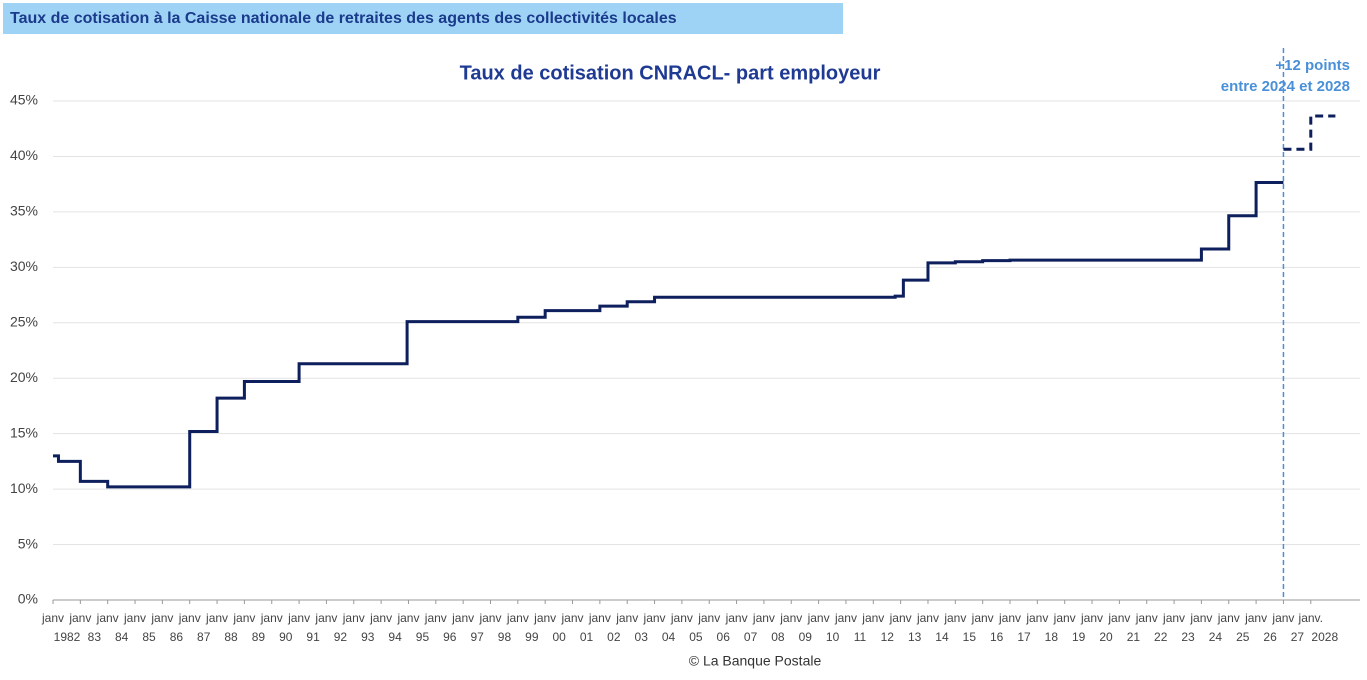 The width and height of the screenshot is (1367, 680). What do you see at coordinates (24, 488) in the screenshot?
I see `y-tick-label: 10%` at bounding box center [24, 488].